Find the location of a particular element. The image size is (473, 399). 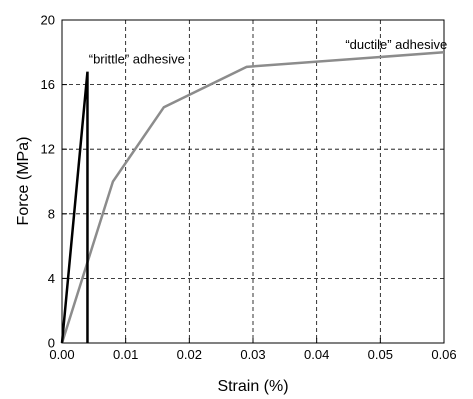

y-axis-title: Force (MPa) is located at coordinates (23, 181).